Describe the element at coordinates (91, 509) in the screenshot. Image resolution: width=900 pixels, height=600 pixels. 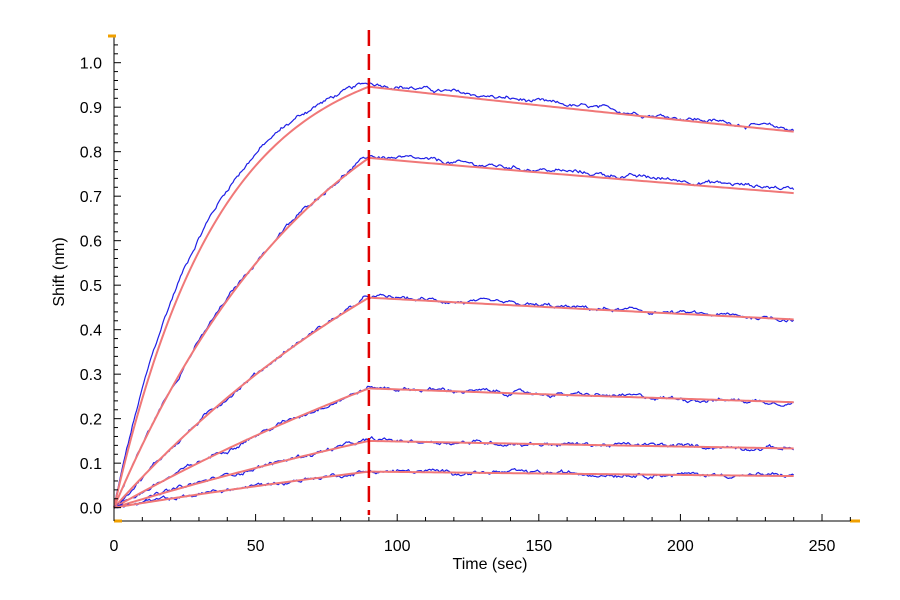
I see `y-tick-label: 0.0` at that location.